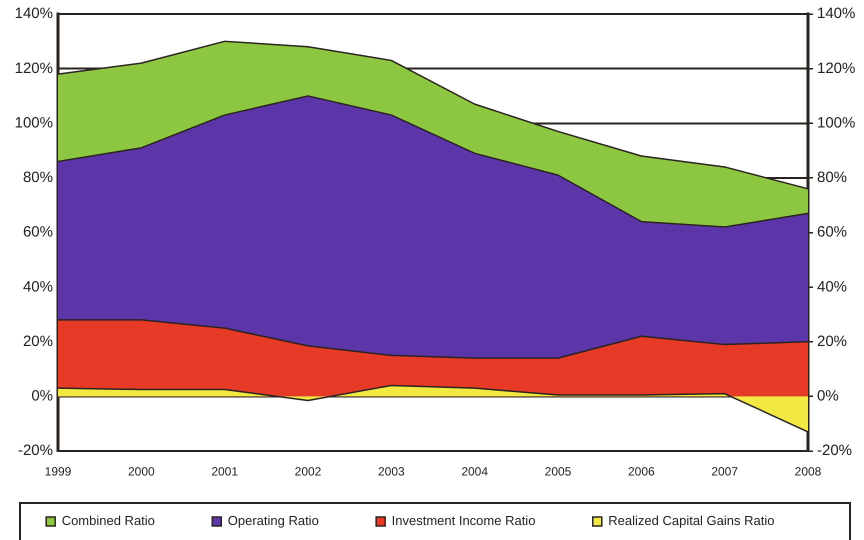 This screenshot has width=864, height=540. What do you see at coordinates (642, 471) in the screenshot?
I see `x-tick-label: 2006` at bounding box center [642, 471].